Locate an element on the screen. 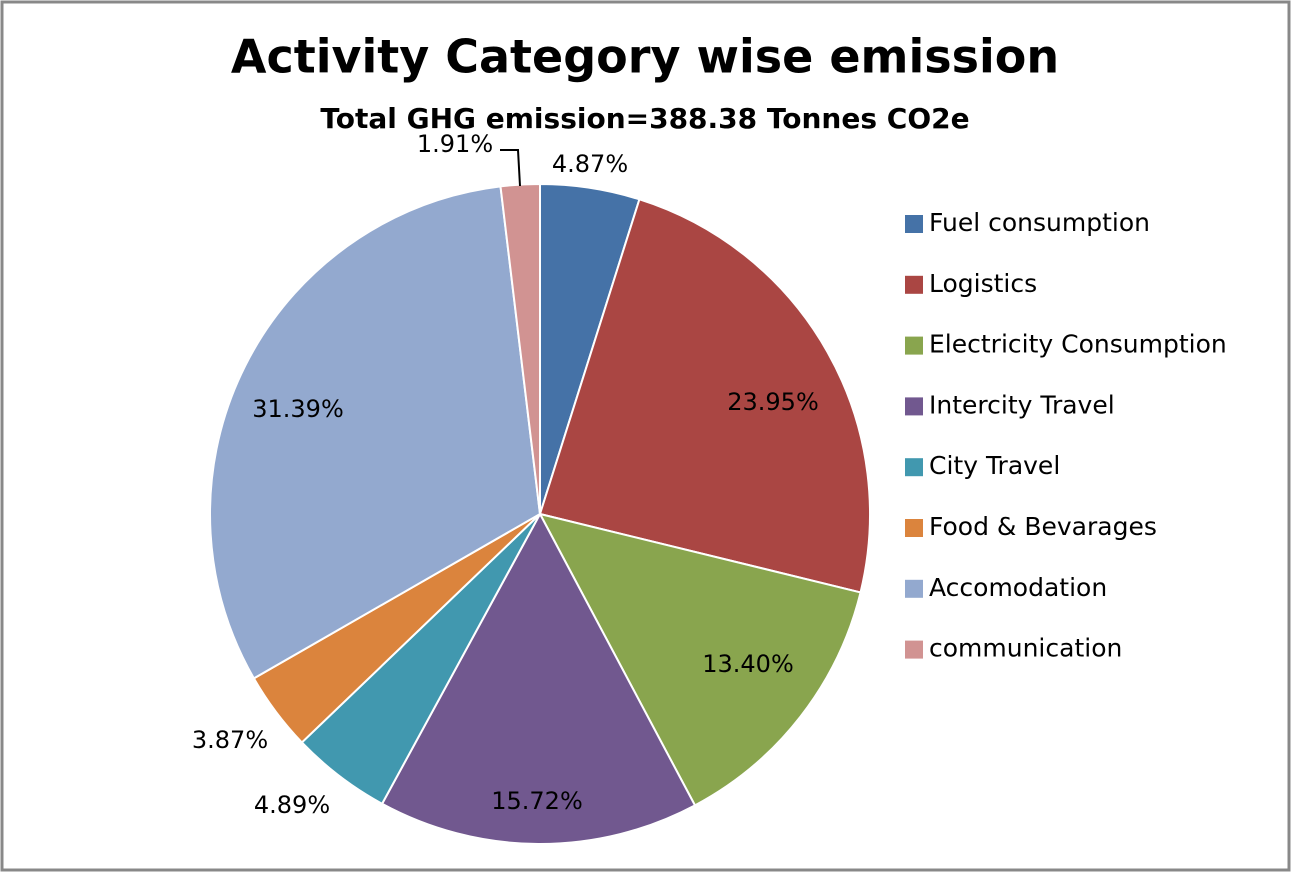 Image resolution: width=1293 pixels, height=878 pixels. data-label: 13.40% is located at coordinates (748, 664).